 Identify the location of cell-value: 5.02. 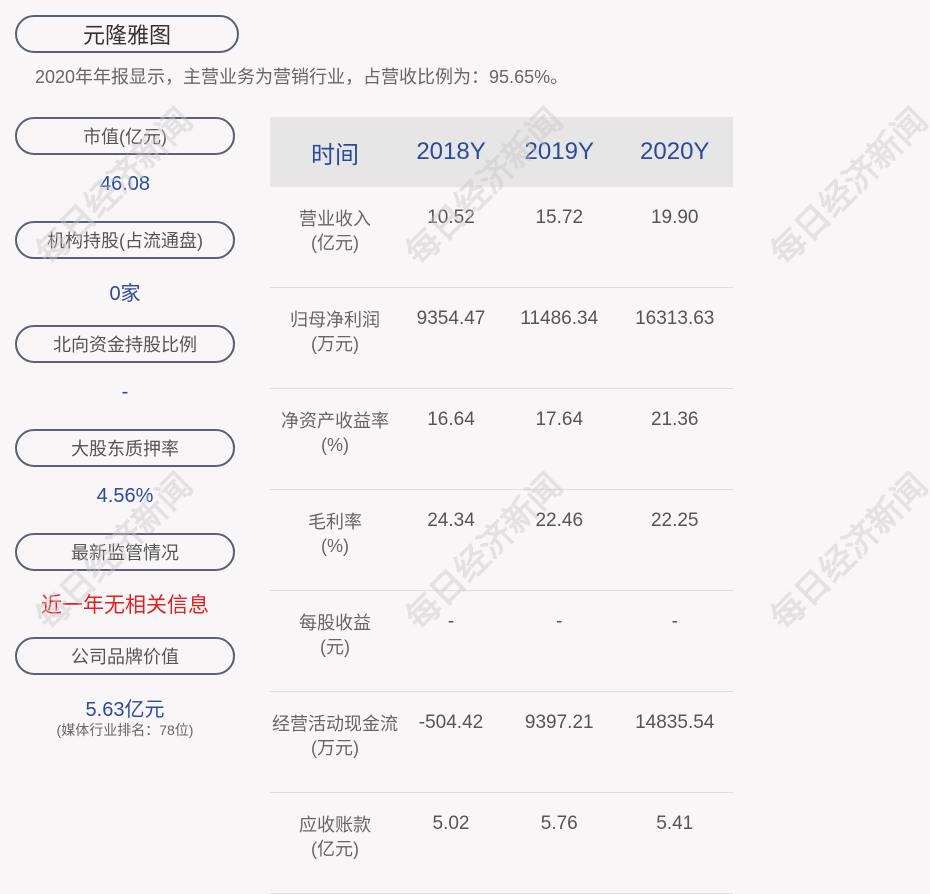
(451, 843).